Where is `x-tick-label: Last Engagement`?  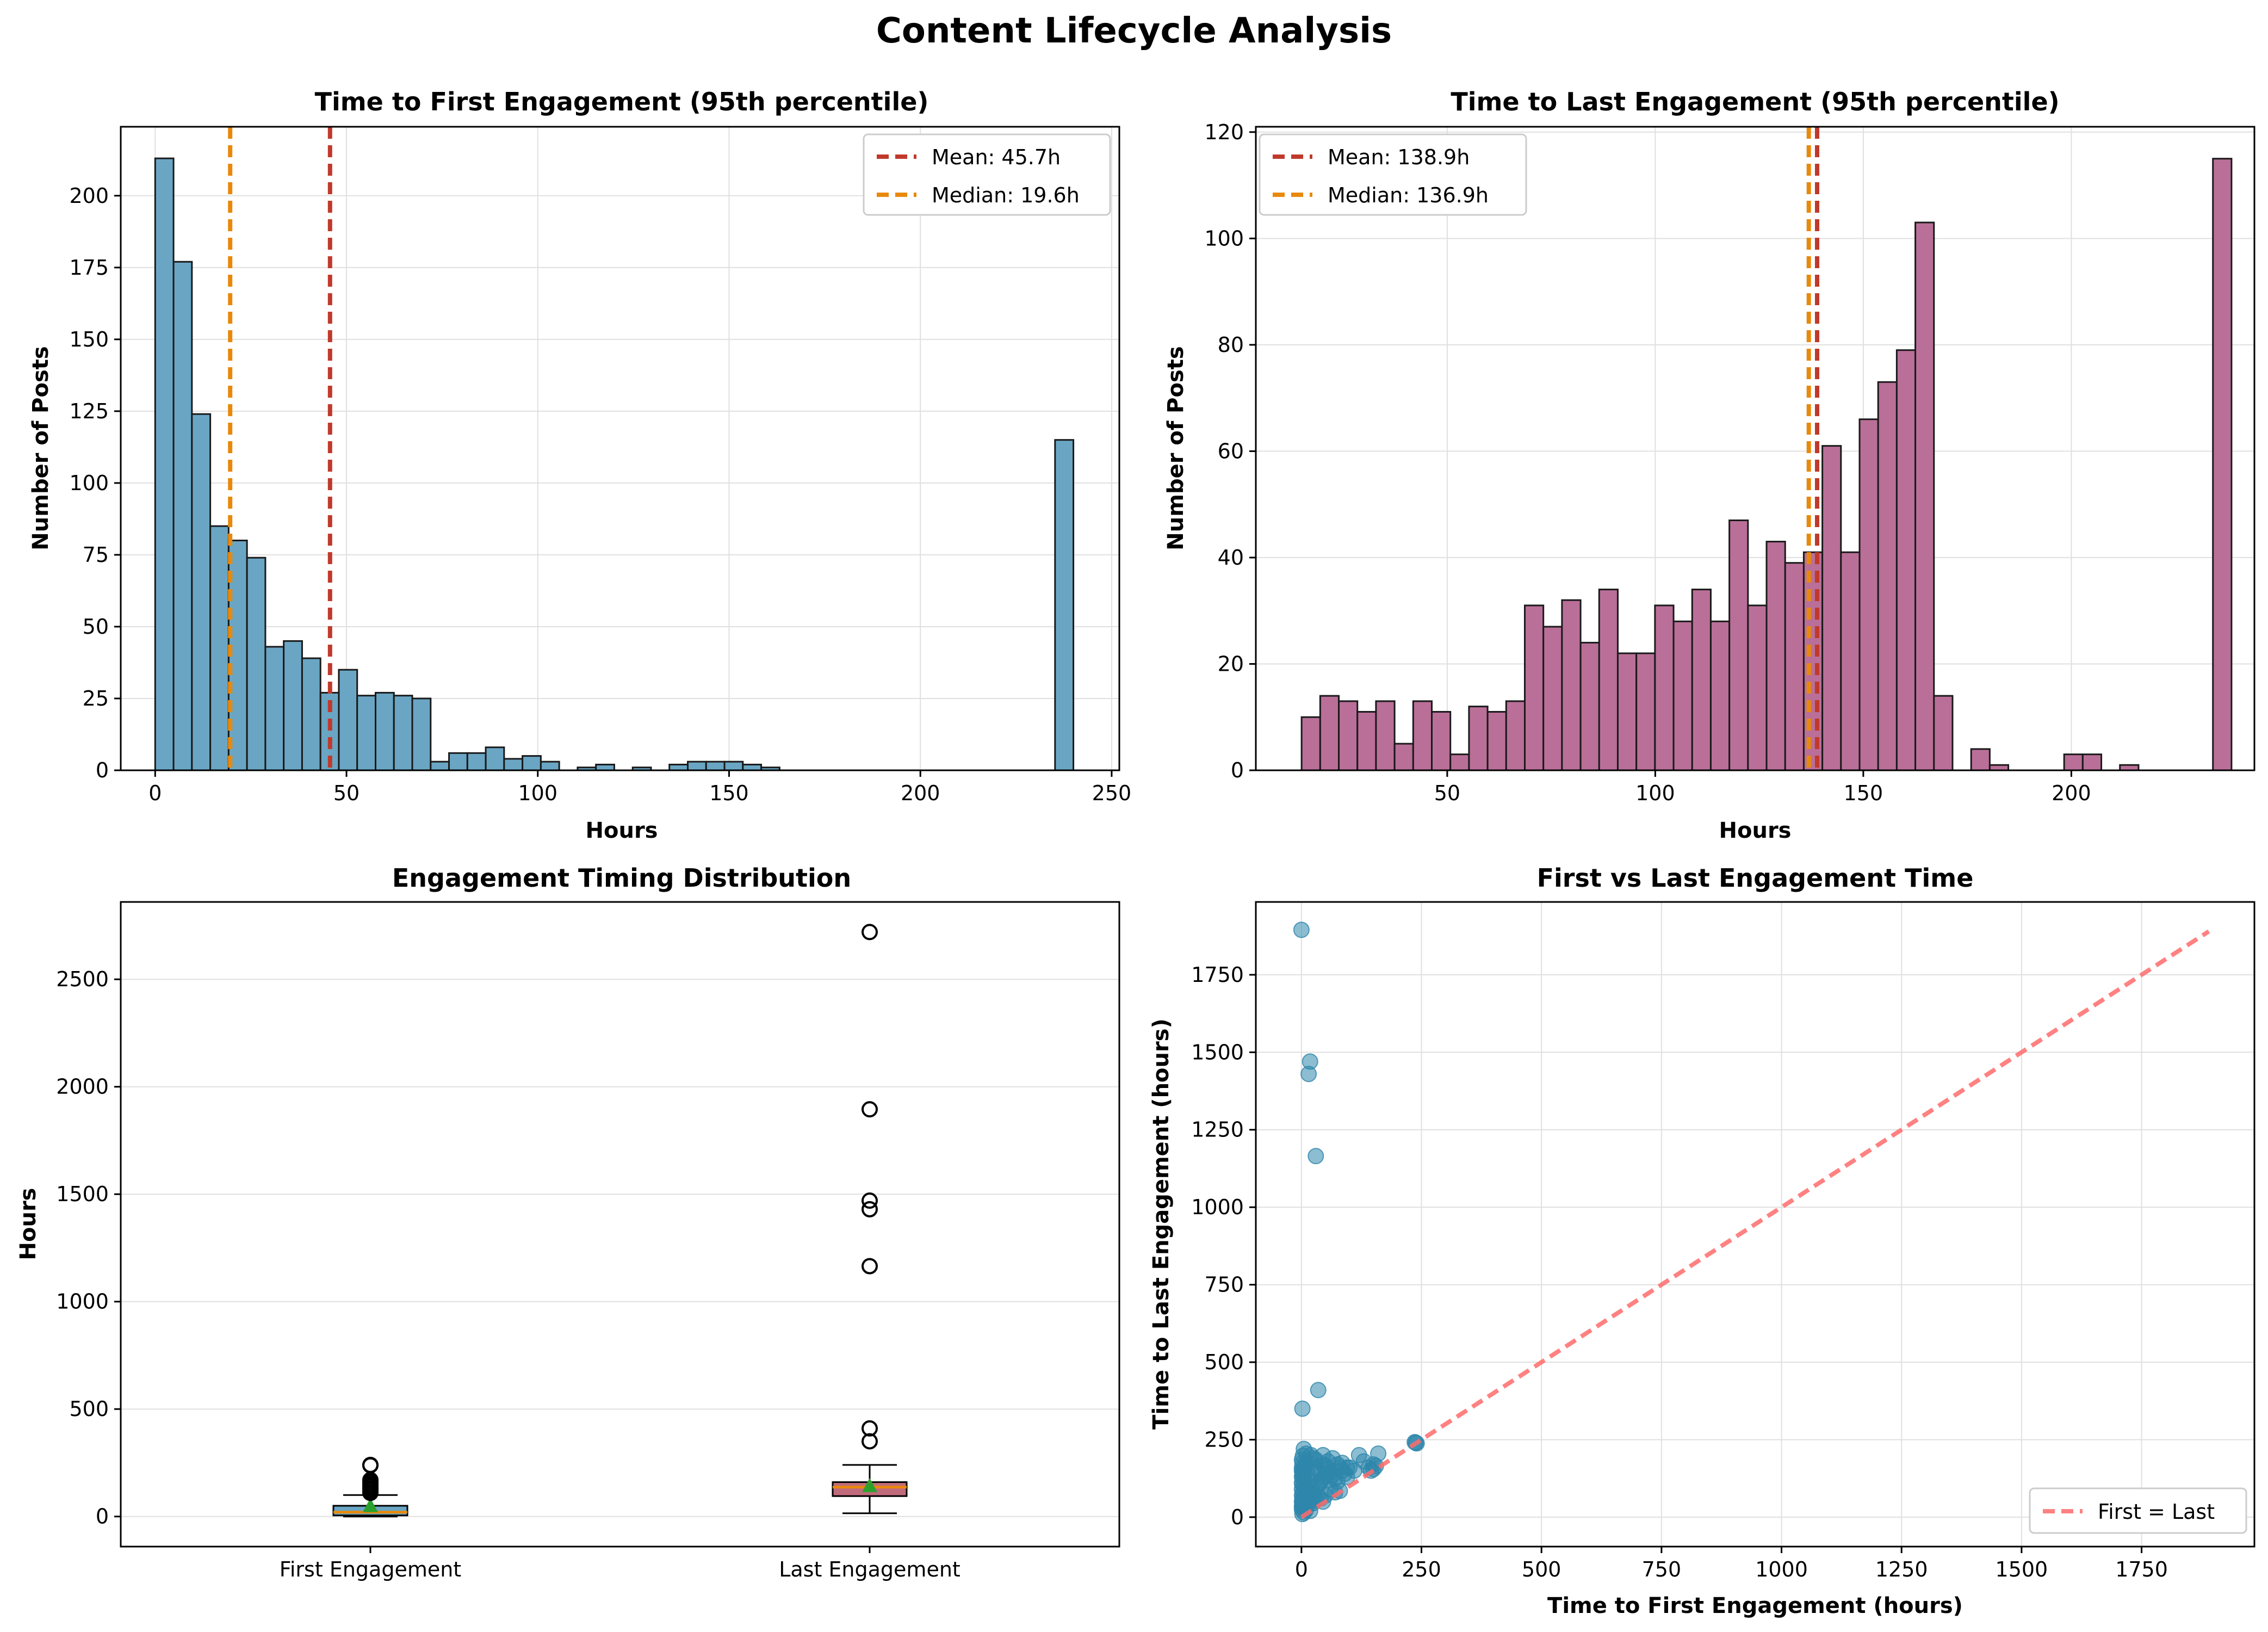 x-tick-label: Last Engagement is located at coordinates (870, 1569).